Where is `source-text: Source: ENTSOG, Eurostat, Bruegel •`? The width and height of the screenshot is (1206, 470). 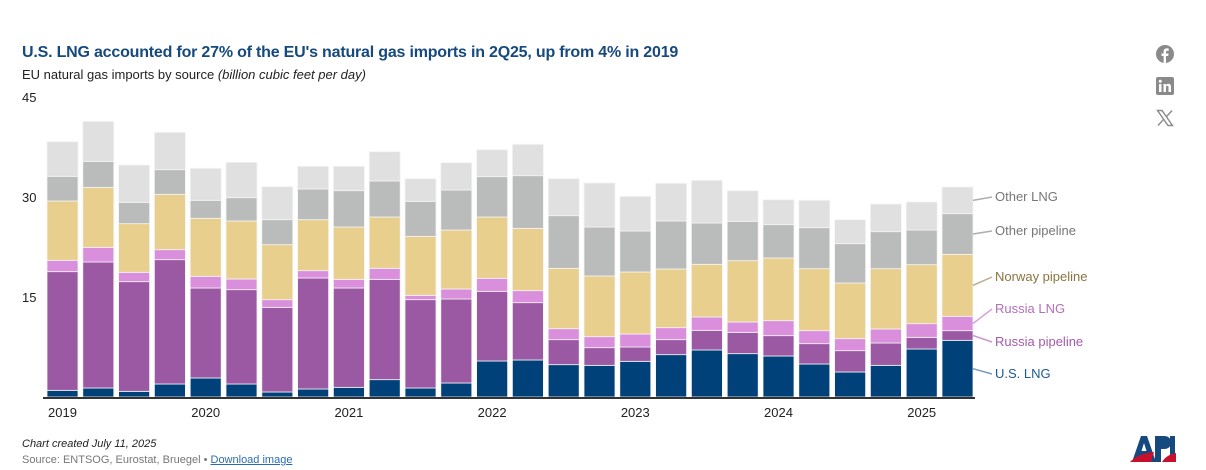 source-text: Source: ENTSOG, Eurostat, Bruegel • is located at coordinates (115, 460).